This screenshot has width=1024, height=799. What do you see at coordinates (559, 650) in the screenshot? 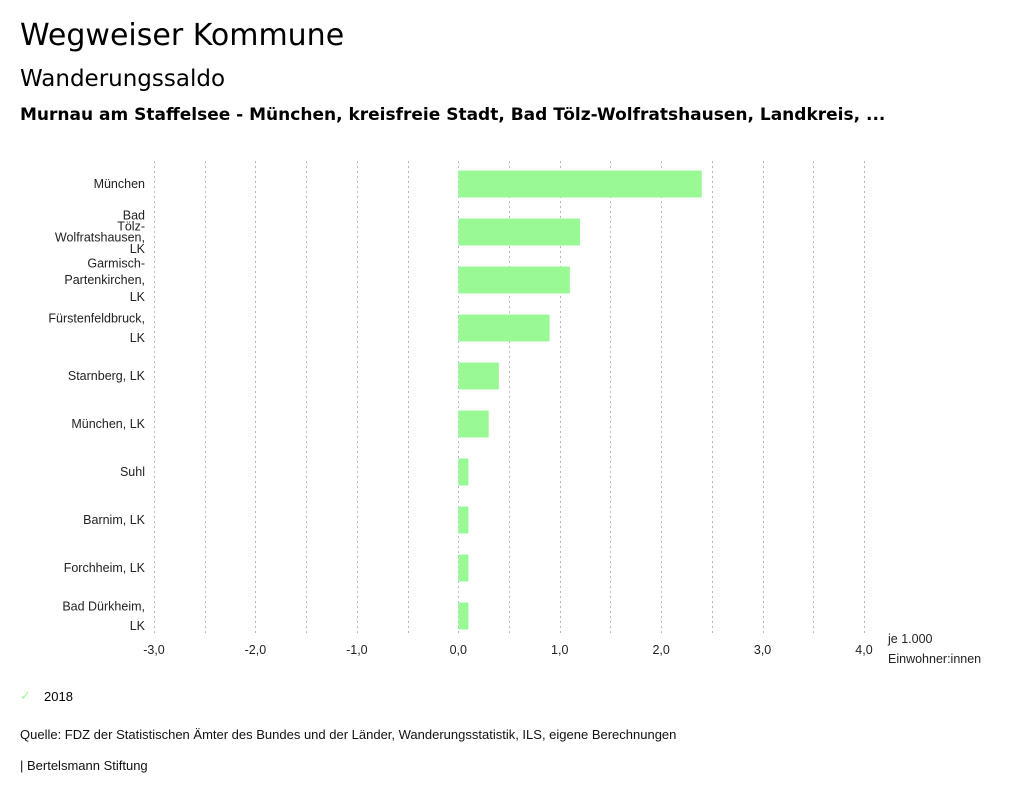
I see `x-tick-label: 1,0` at bounding box center [559, 650].